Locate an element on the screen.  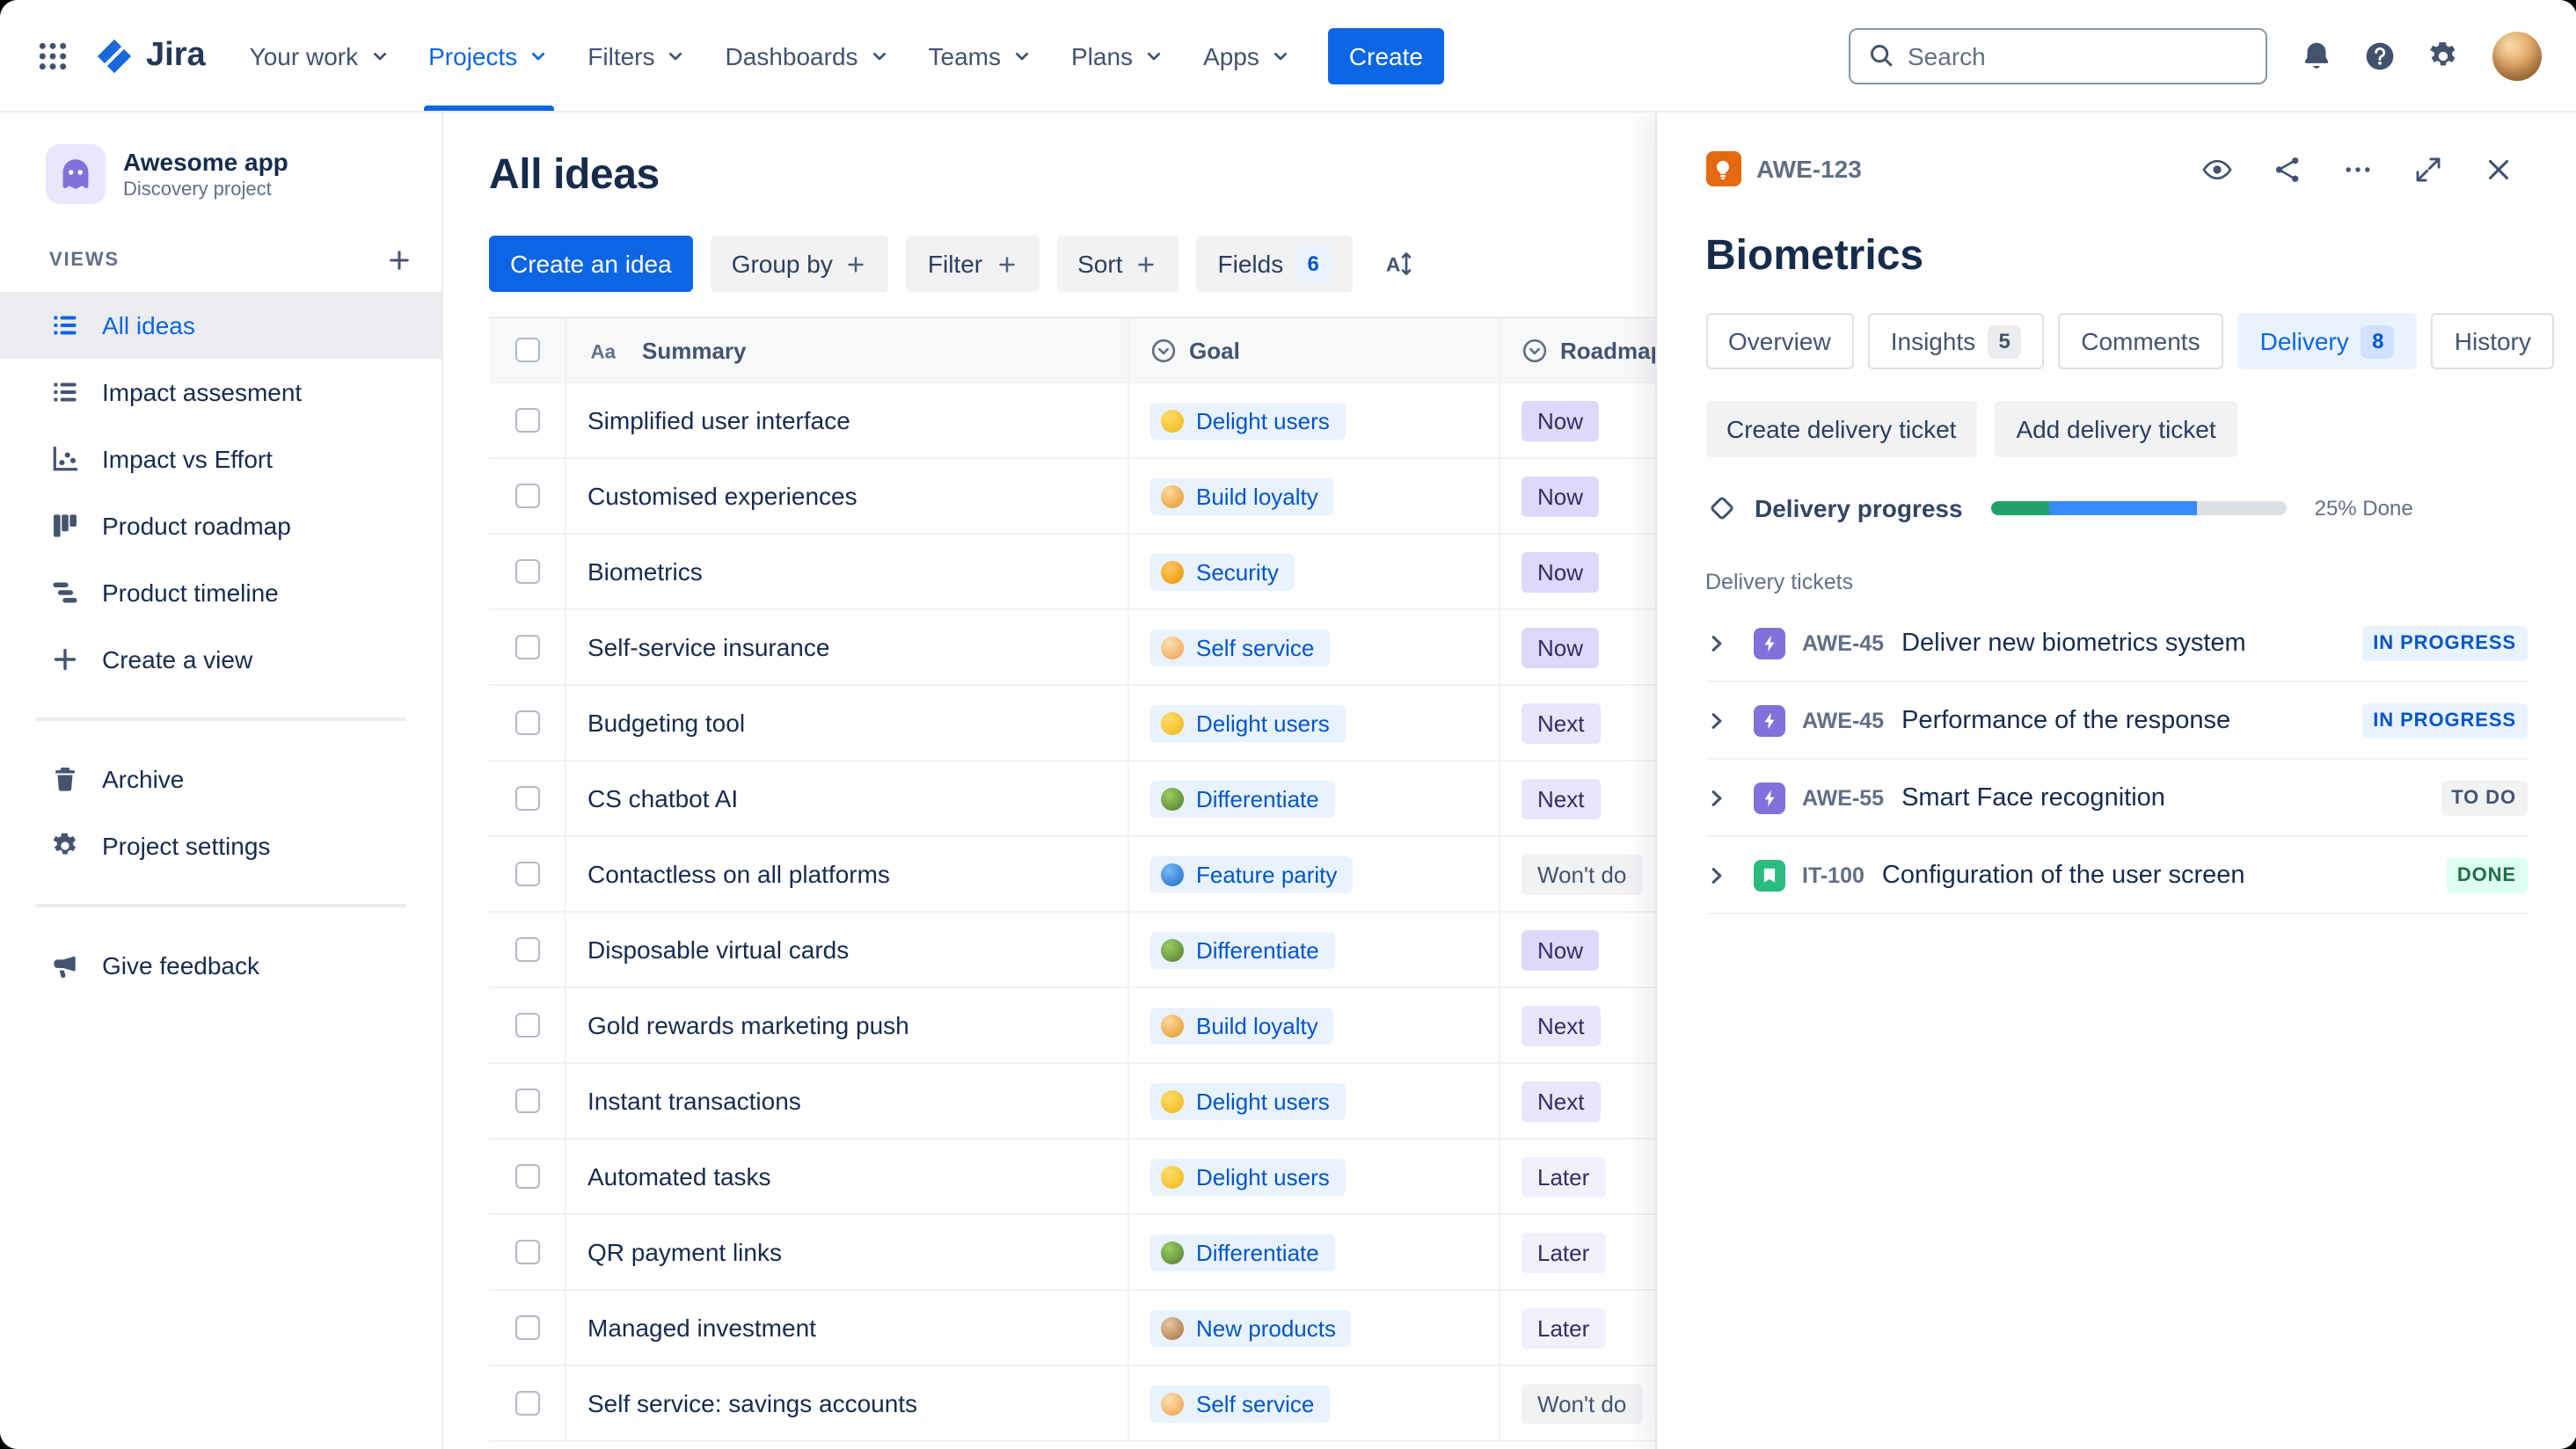
nav-item-apps: Apps is located at coordinates (1247, 55).